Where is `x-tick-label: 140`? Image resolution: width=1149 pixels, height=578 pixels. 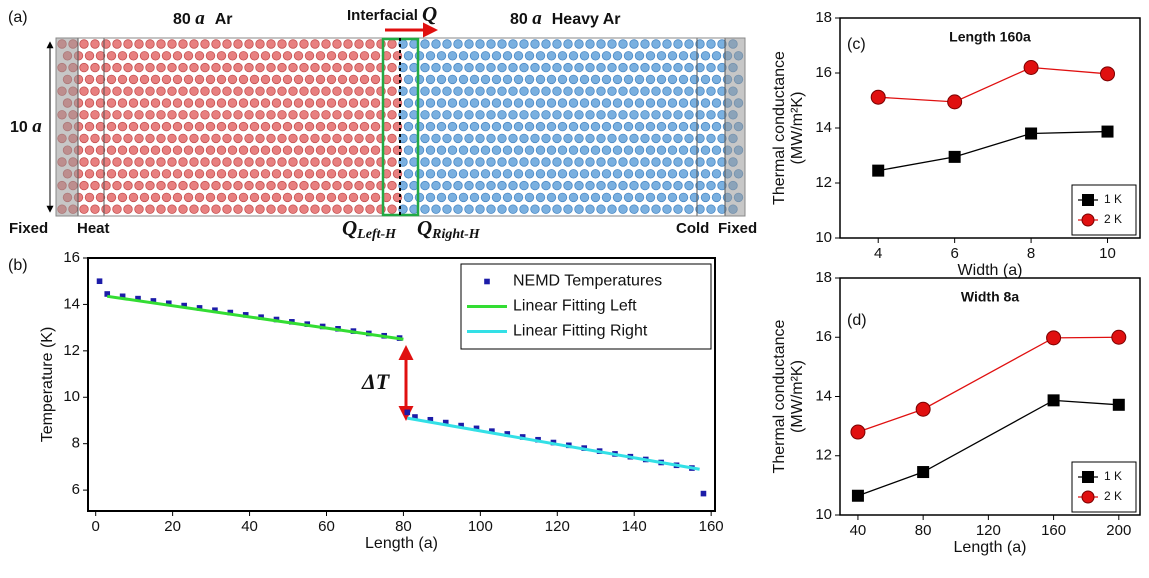 x-tick-label: 140 is located at coordinates (634, 526).